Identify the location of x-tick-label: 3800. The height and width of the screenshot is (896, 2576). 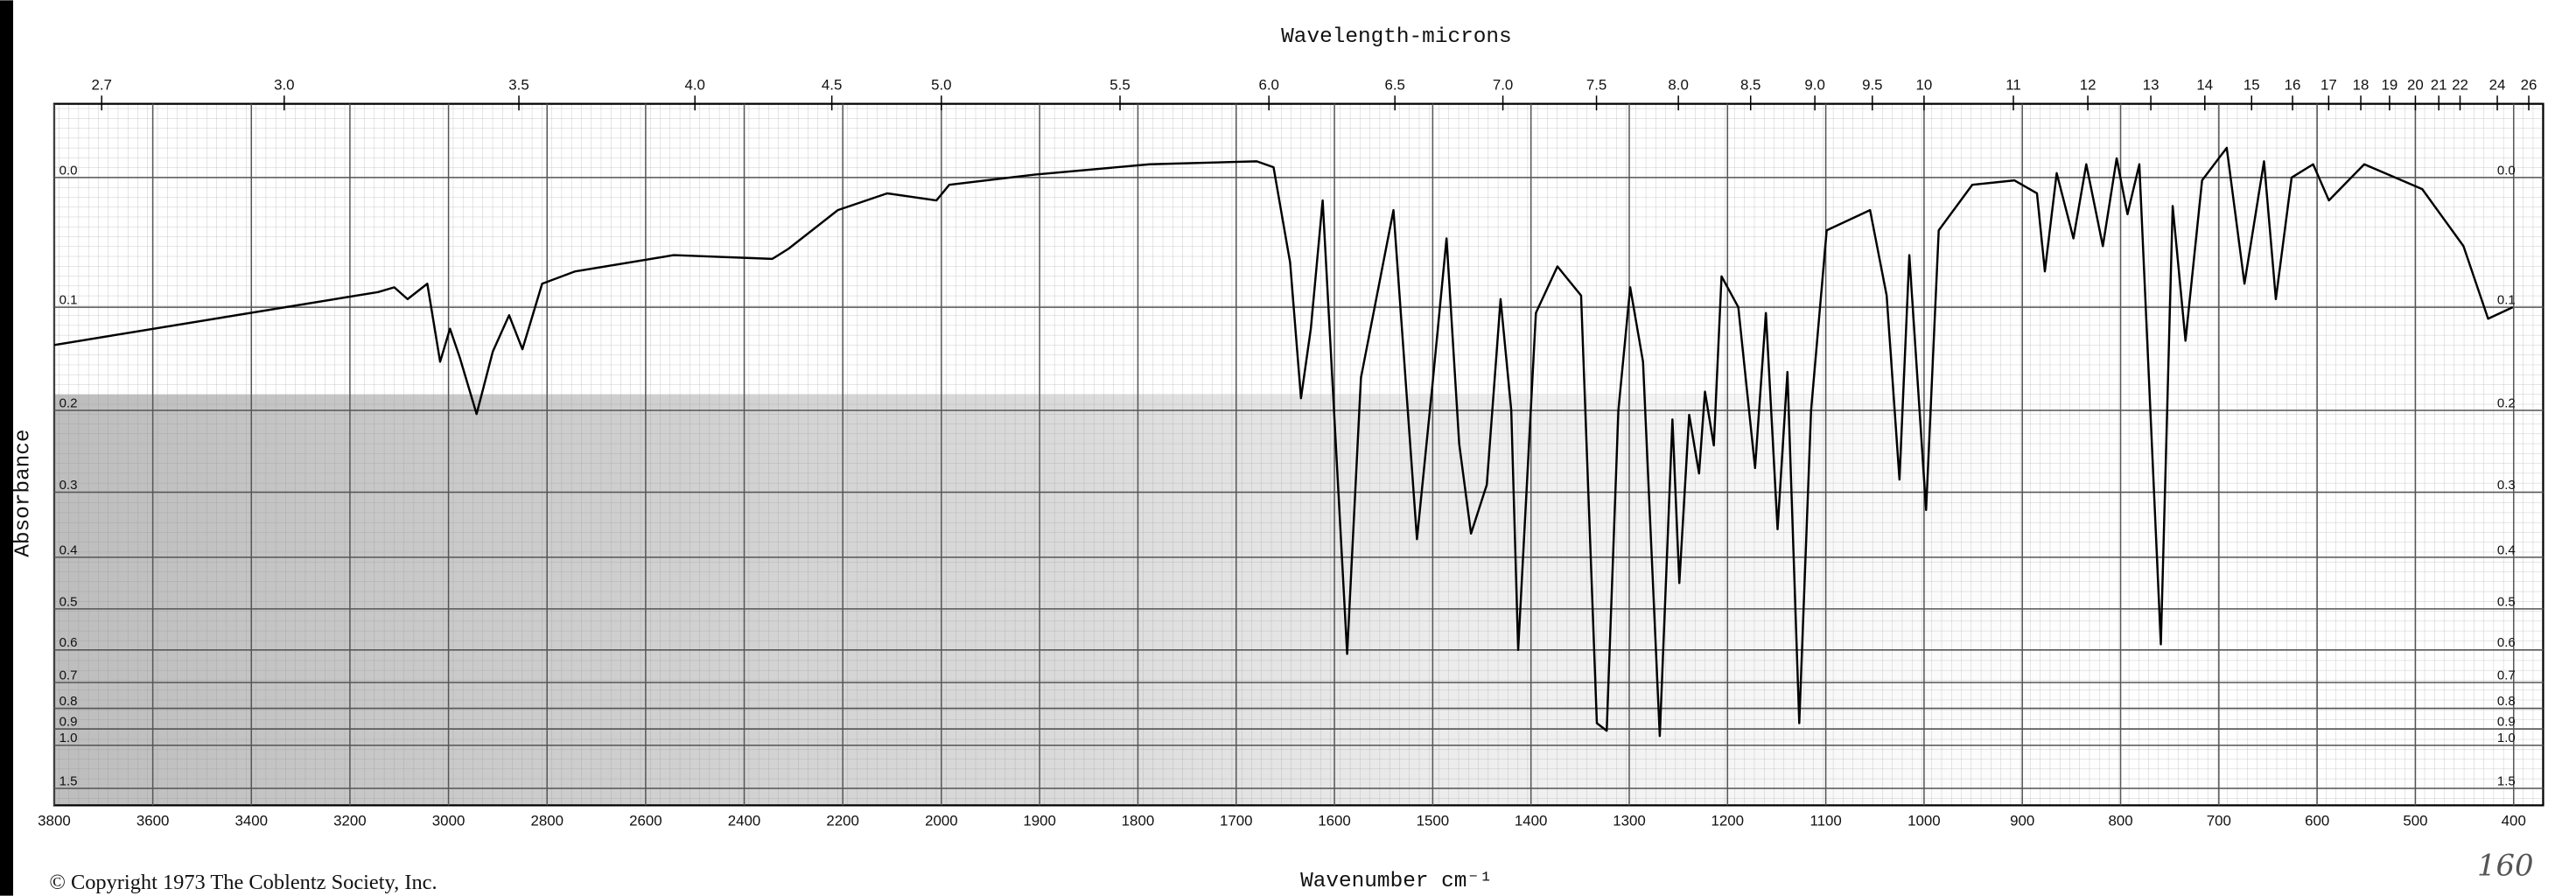
(54, 821).